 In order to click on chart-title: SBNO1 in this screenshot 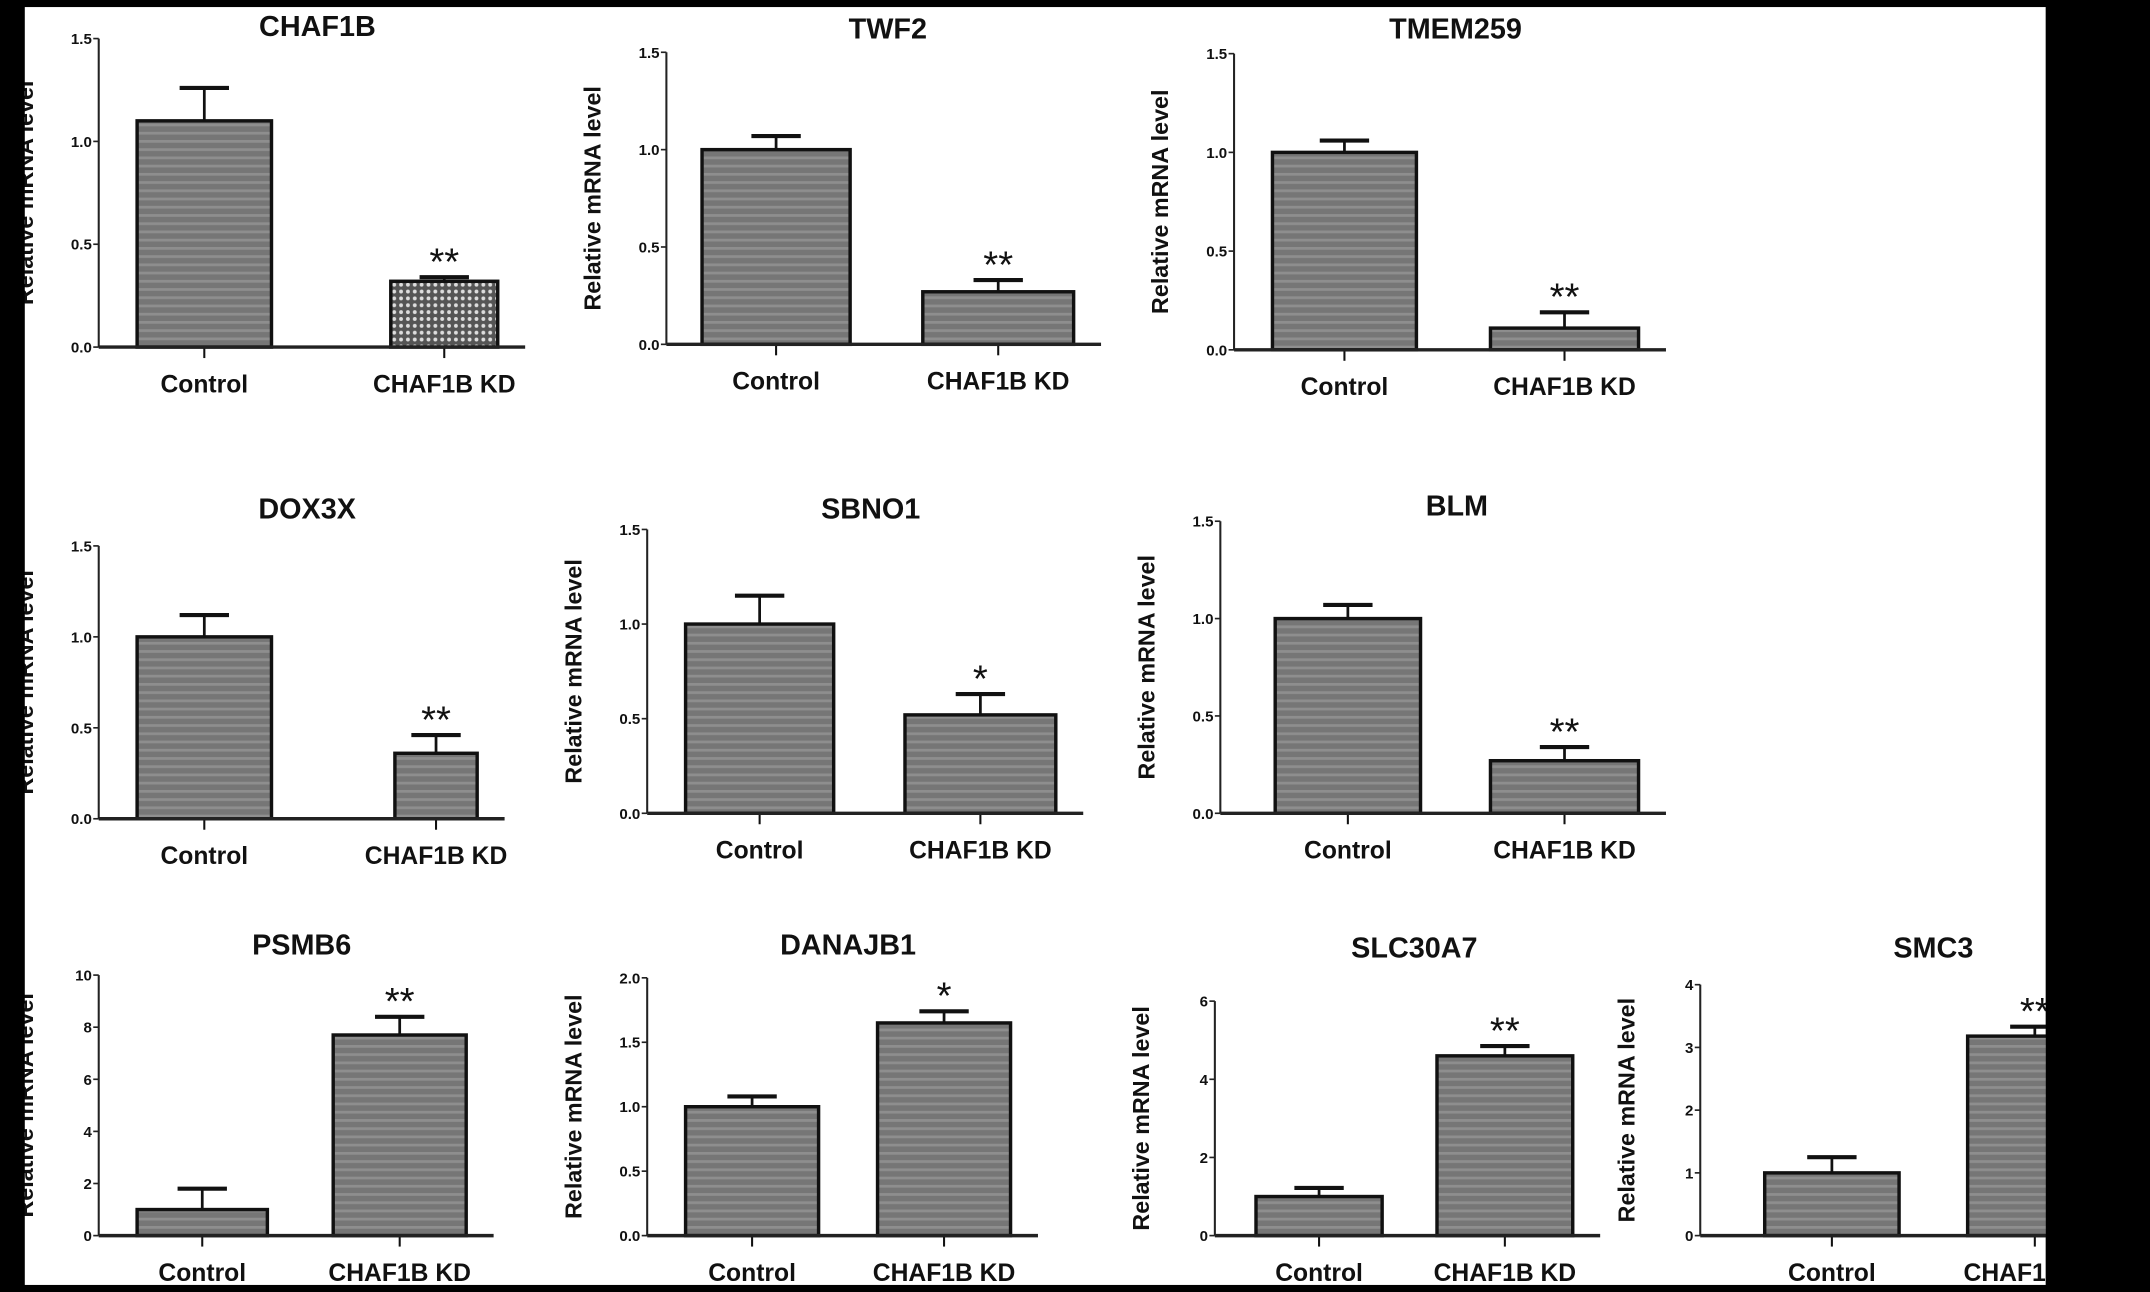, I will do `click(870, 509)`.